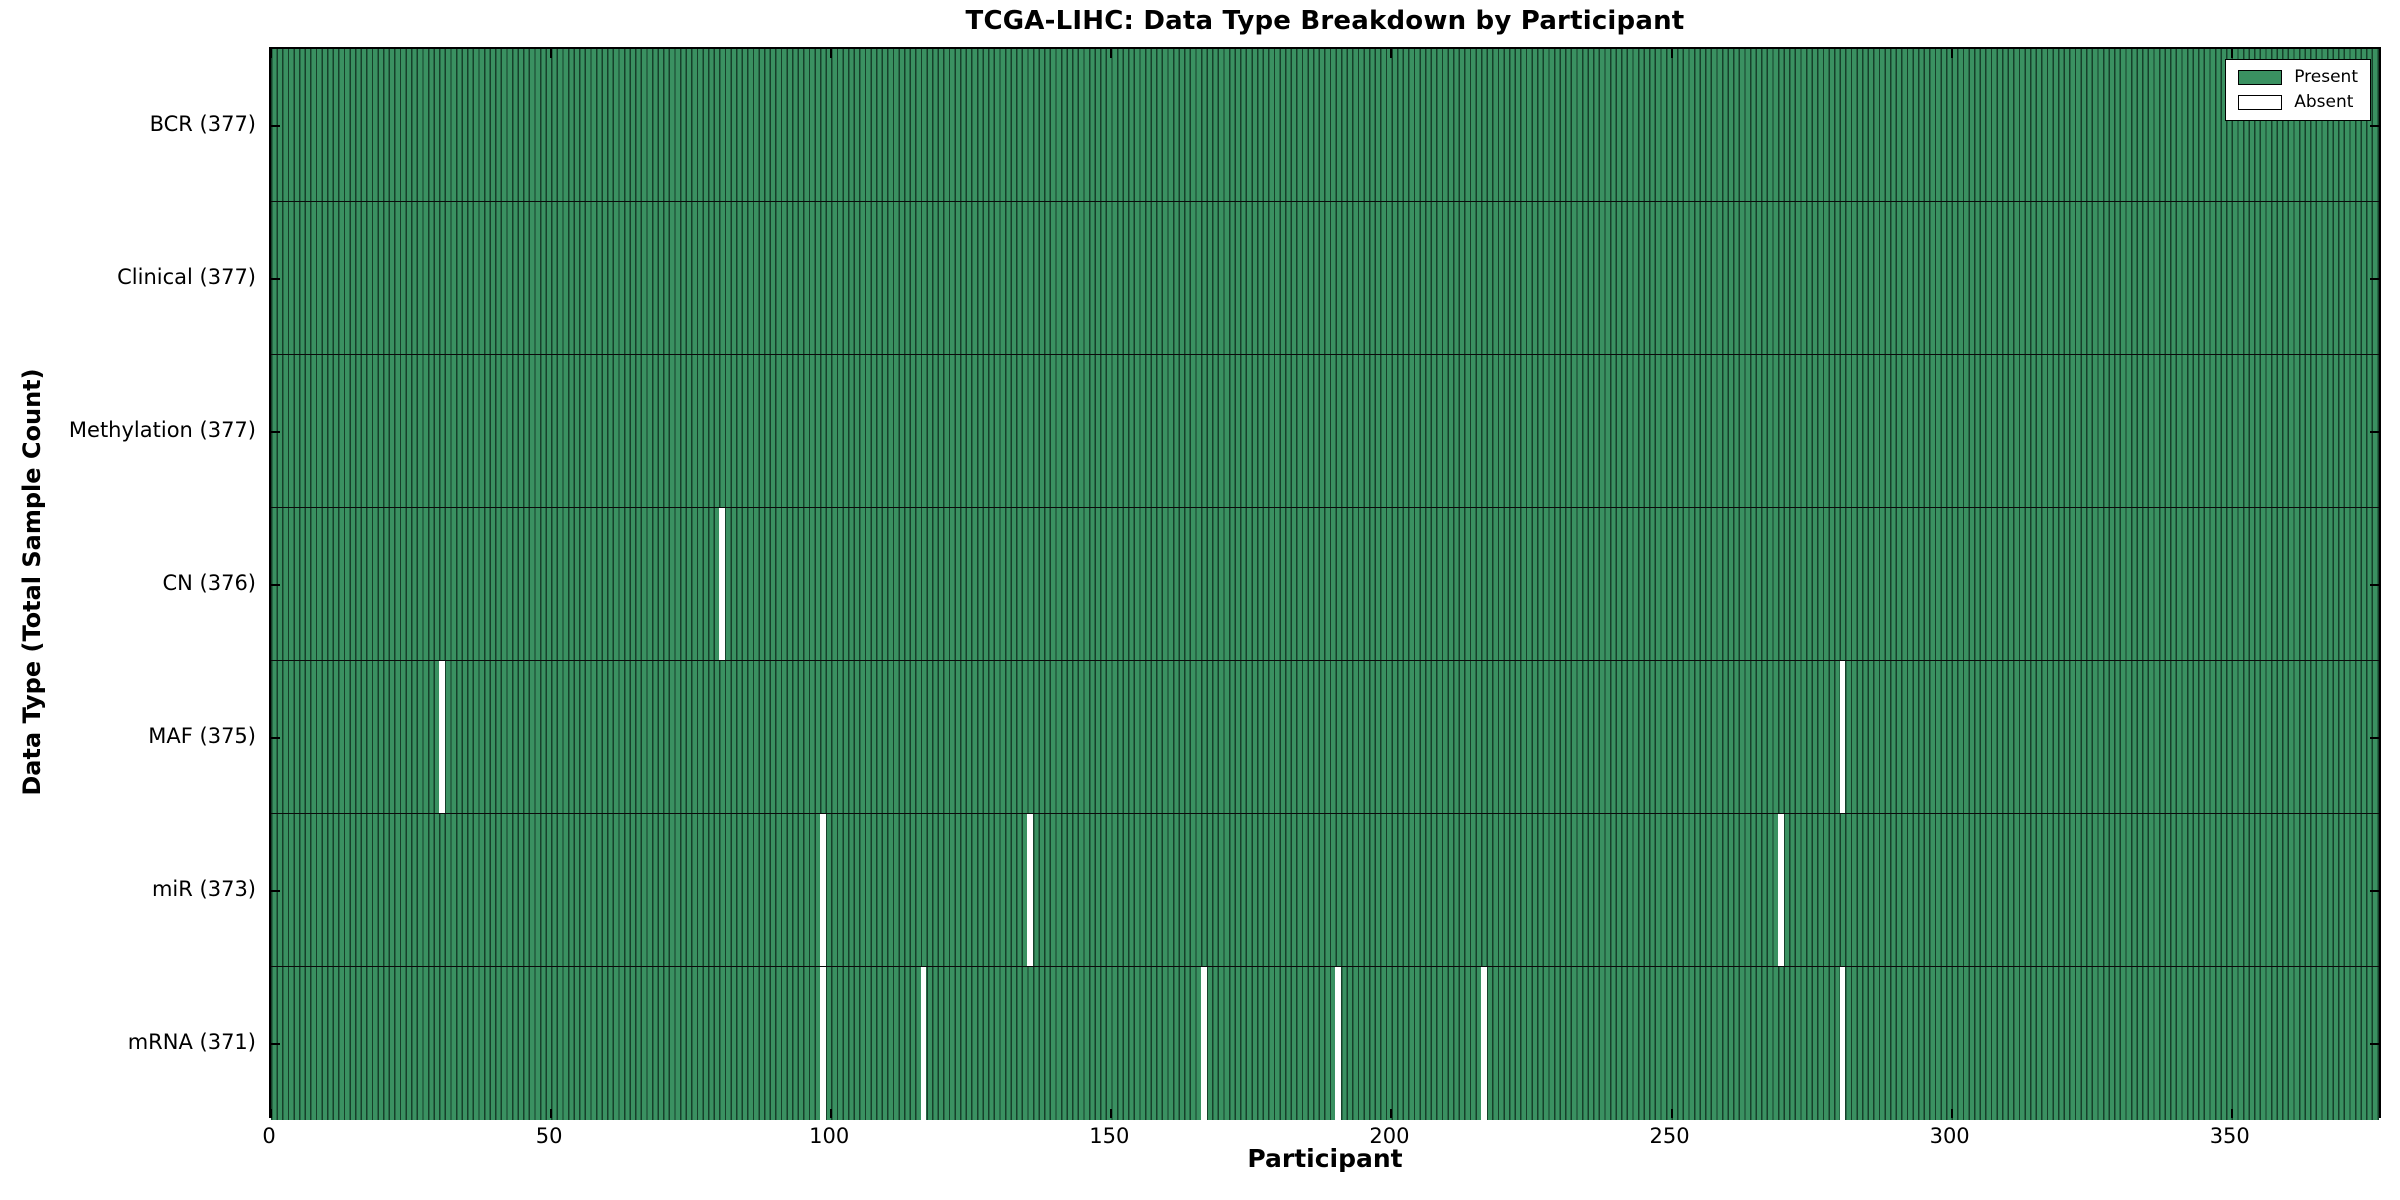 This screenshot has height=1200, width=2400. What do you see at coordinates (1109, 1136) in the screenshot?
I see `x-tick-label: 150` at bounding box center [1109, 1136].